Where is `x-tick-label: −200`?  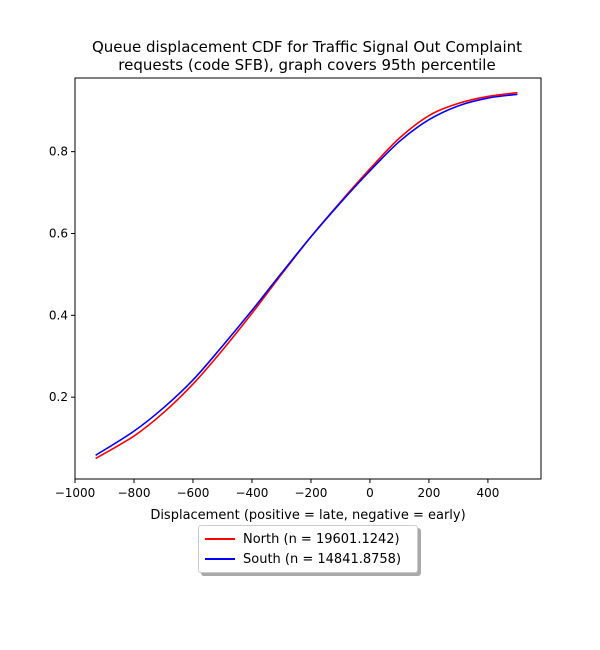 x-tick-label: −200 is located at coordinates (310, 493).